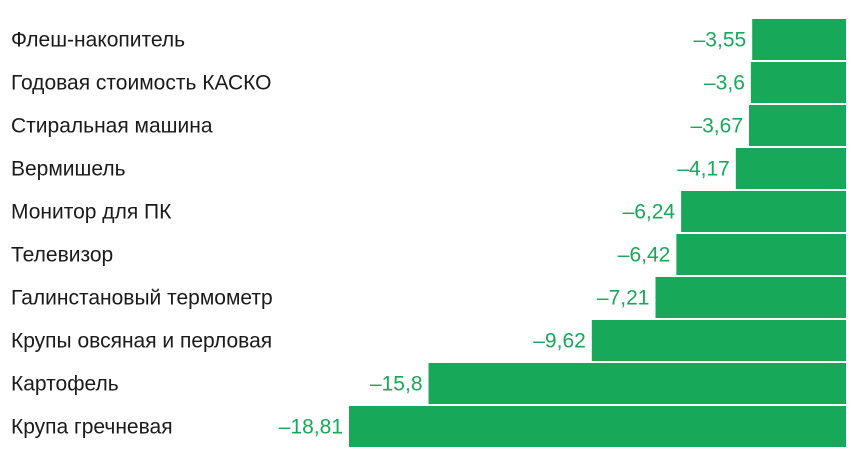 Image resolution: width=861 pixels, height=470 pixels. Describe the element at coordinates (62, 255) in the screenshot. I see `category-label: Телевизор` at that location.